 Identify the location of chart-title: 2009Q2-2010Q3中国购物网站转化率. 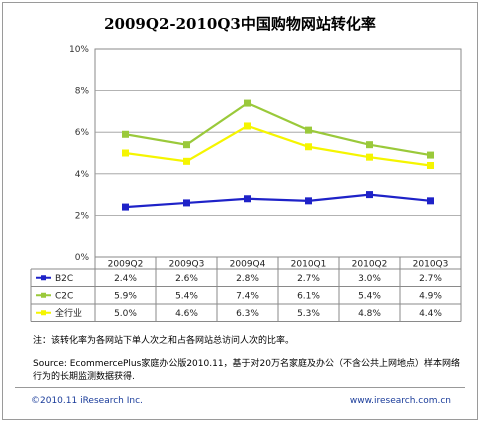
(240, 24).